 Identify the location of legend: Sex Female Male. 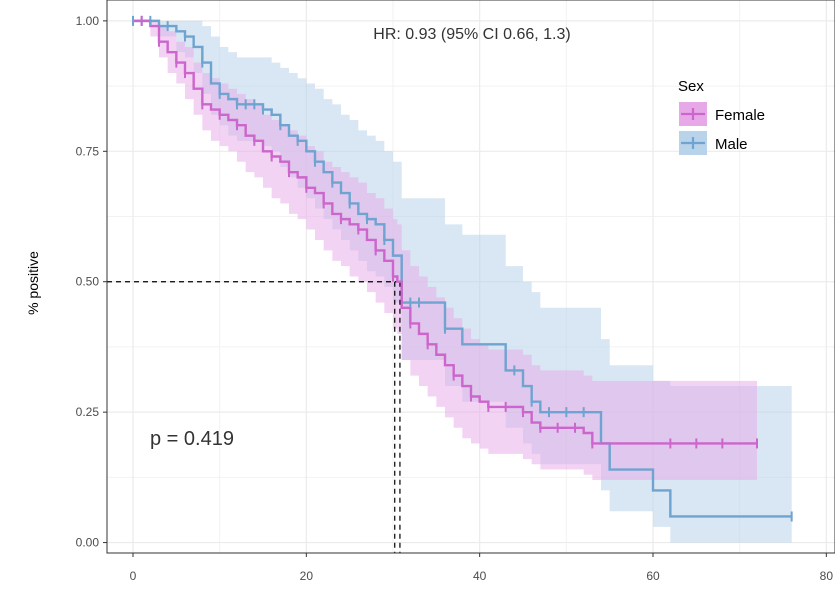
(721, 116).